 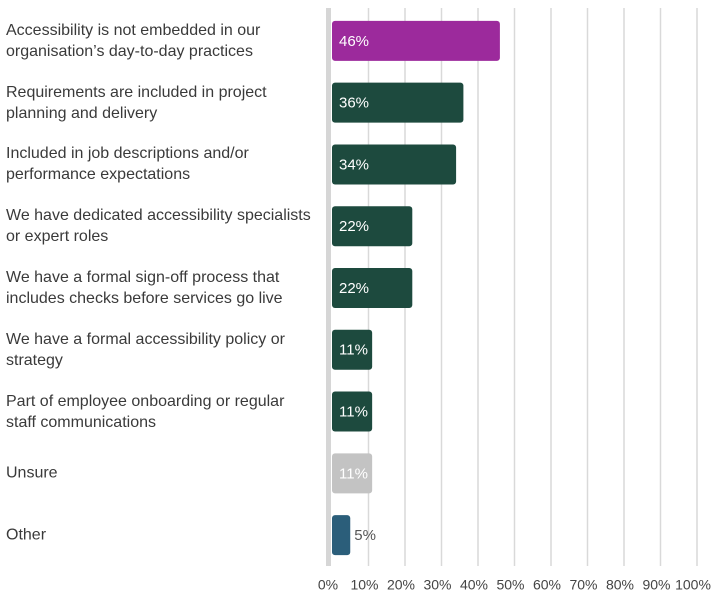 What do you see at coordinates (364, 585) in the screenshot?
I see `x-tick-label: 10%` at bounding box center [364, 585].